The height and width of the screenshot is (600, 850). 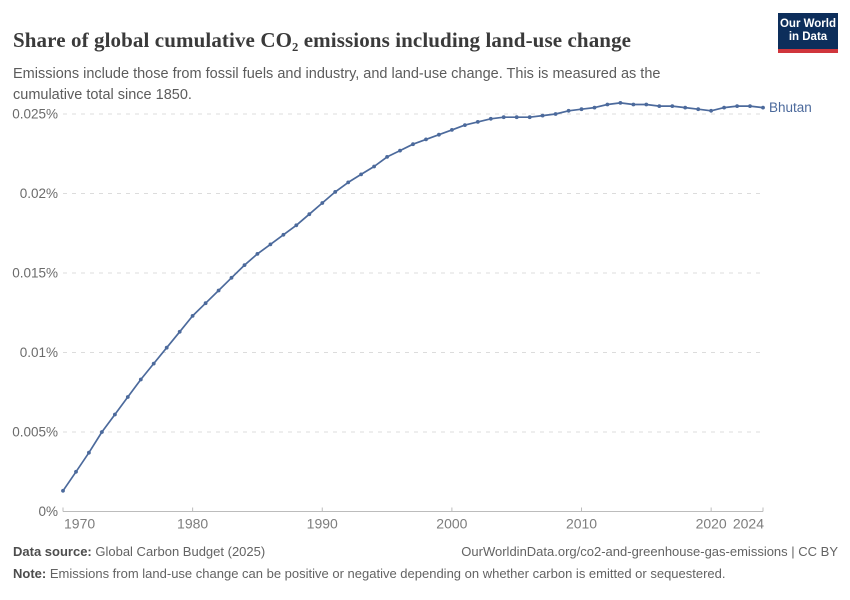 I want to click on data-source-label: Data source:, so click(x=52, y=551).